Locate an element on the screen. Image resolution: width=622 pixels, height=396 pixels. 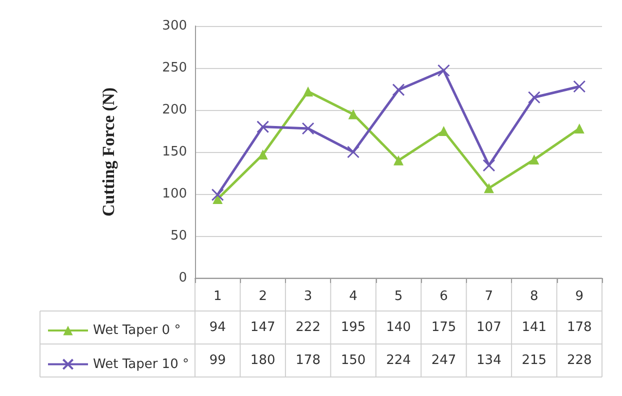
x-tick-label: 3 is located at coordinates (308, 296).